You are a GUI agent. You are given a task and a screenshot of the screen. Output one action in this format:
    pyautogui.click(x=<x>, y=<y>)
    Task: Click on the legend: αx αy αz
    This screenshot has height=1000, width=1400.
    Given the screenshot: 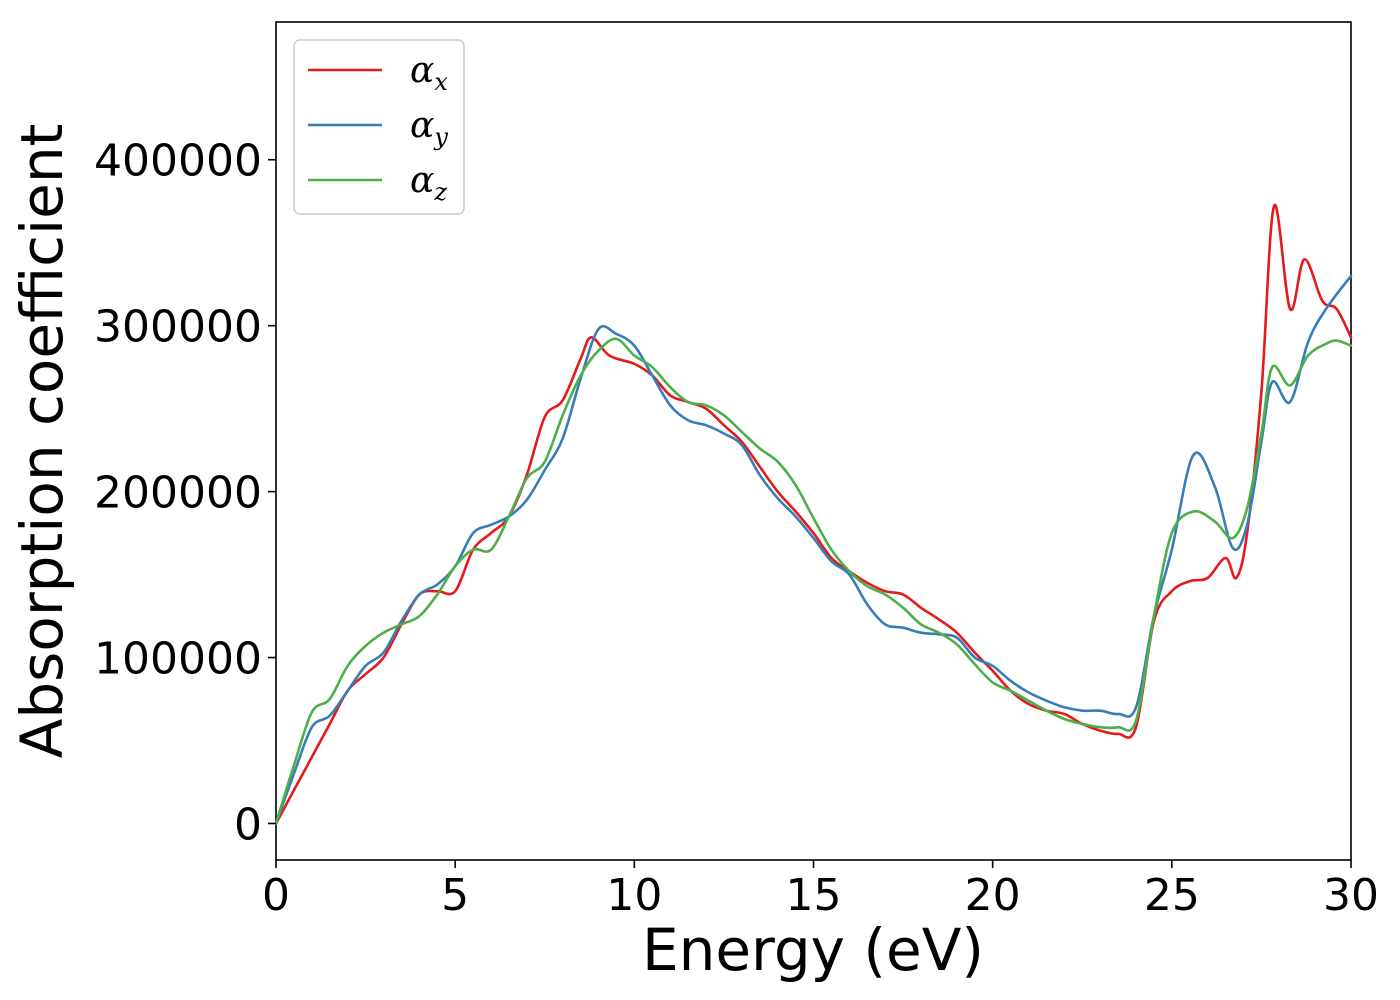 What is the action you would take?
    pyautogui.click(x=379, y=127)
    